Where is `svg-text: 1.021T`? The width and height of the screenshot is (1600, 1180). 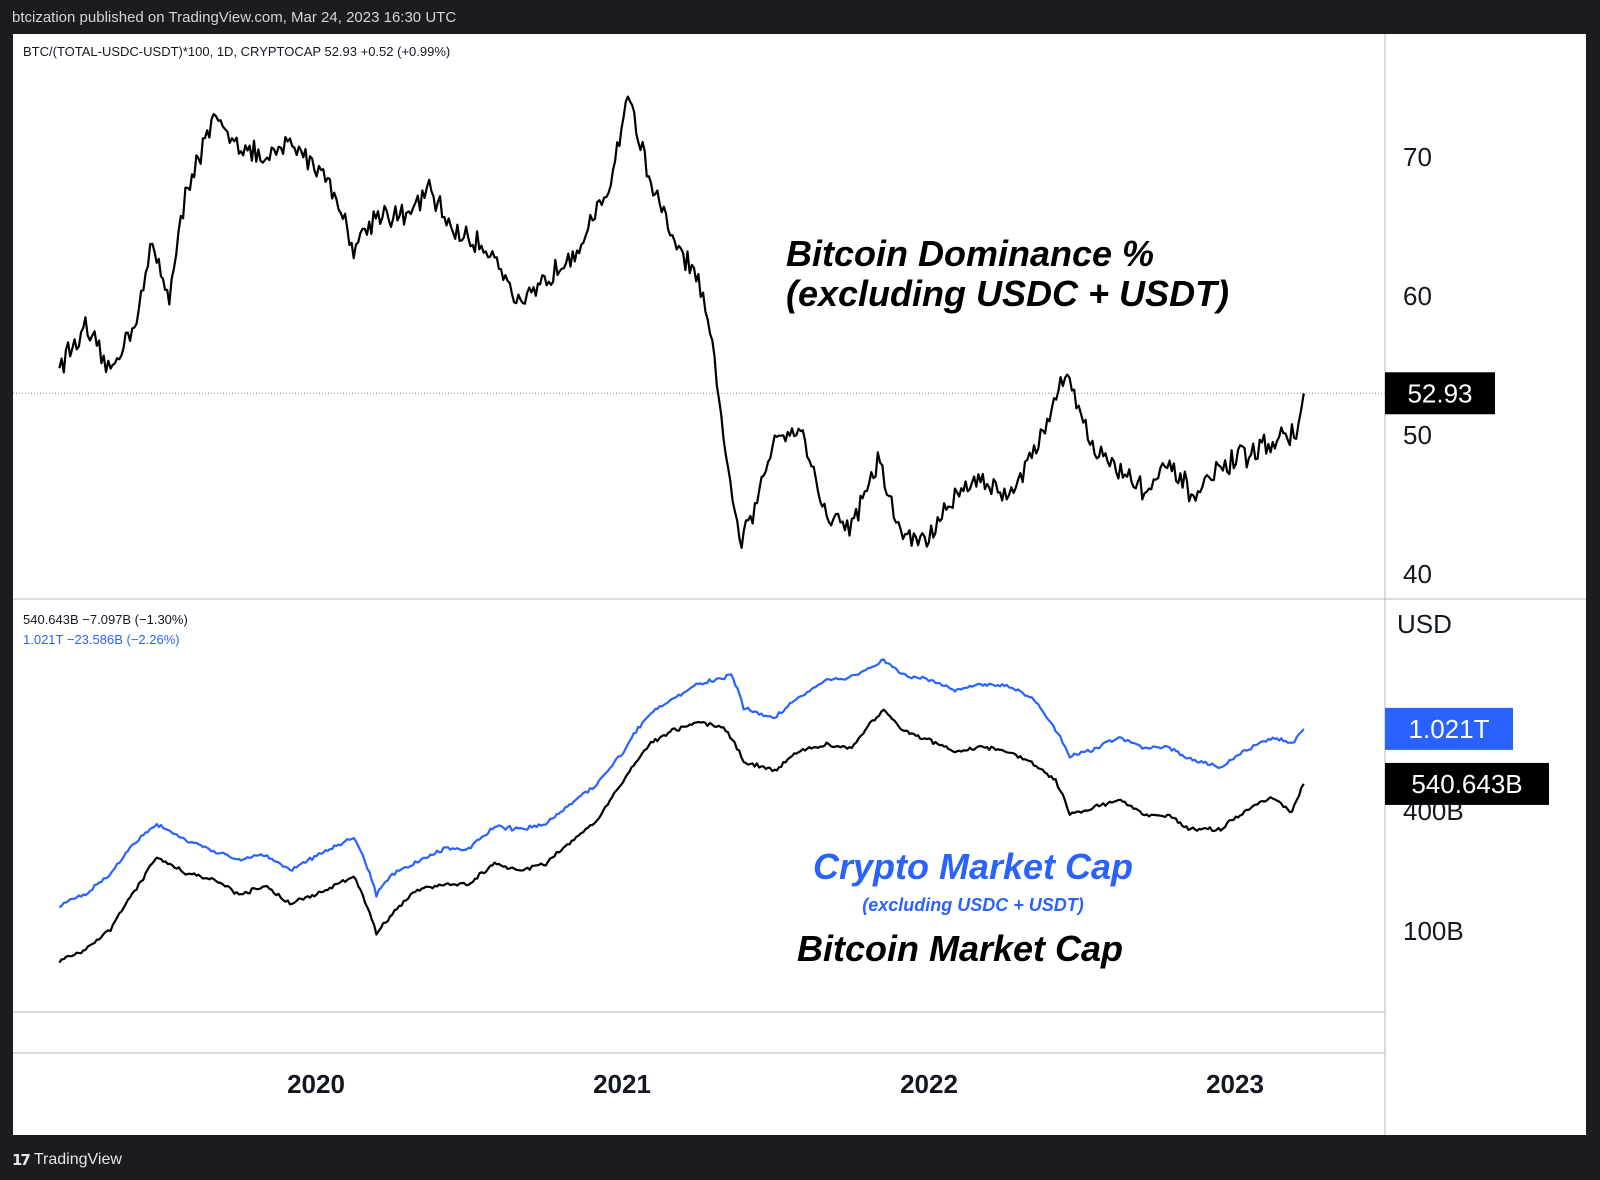
svg-text: 1.021T is located at coordinates (1449, 729).